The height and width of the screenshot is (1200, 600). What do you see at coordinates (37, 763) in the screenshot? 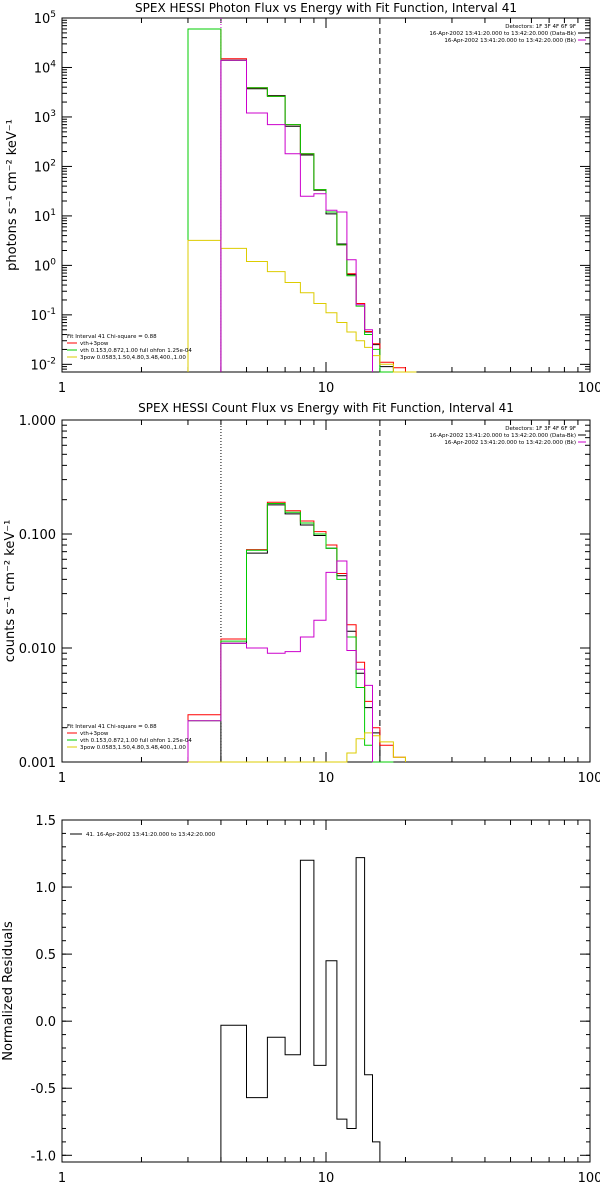
I see `y-tick-label: 0.001` at bounding box center [37, 763].